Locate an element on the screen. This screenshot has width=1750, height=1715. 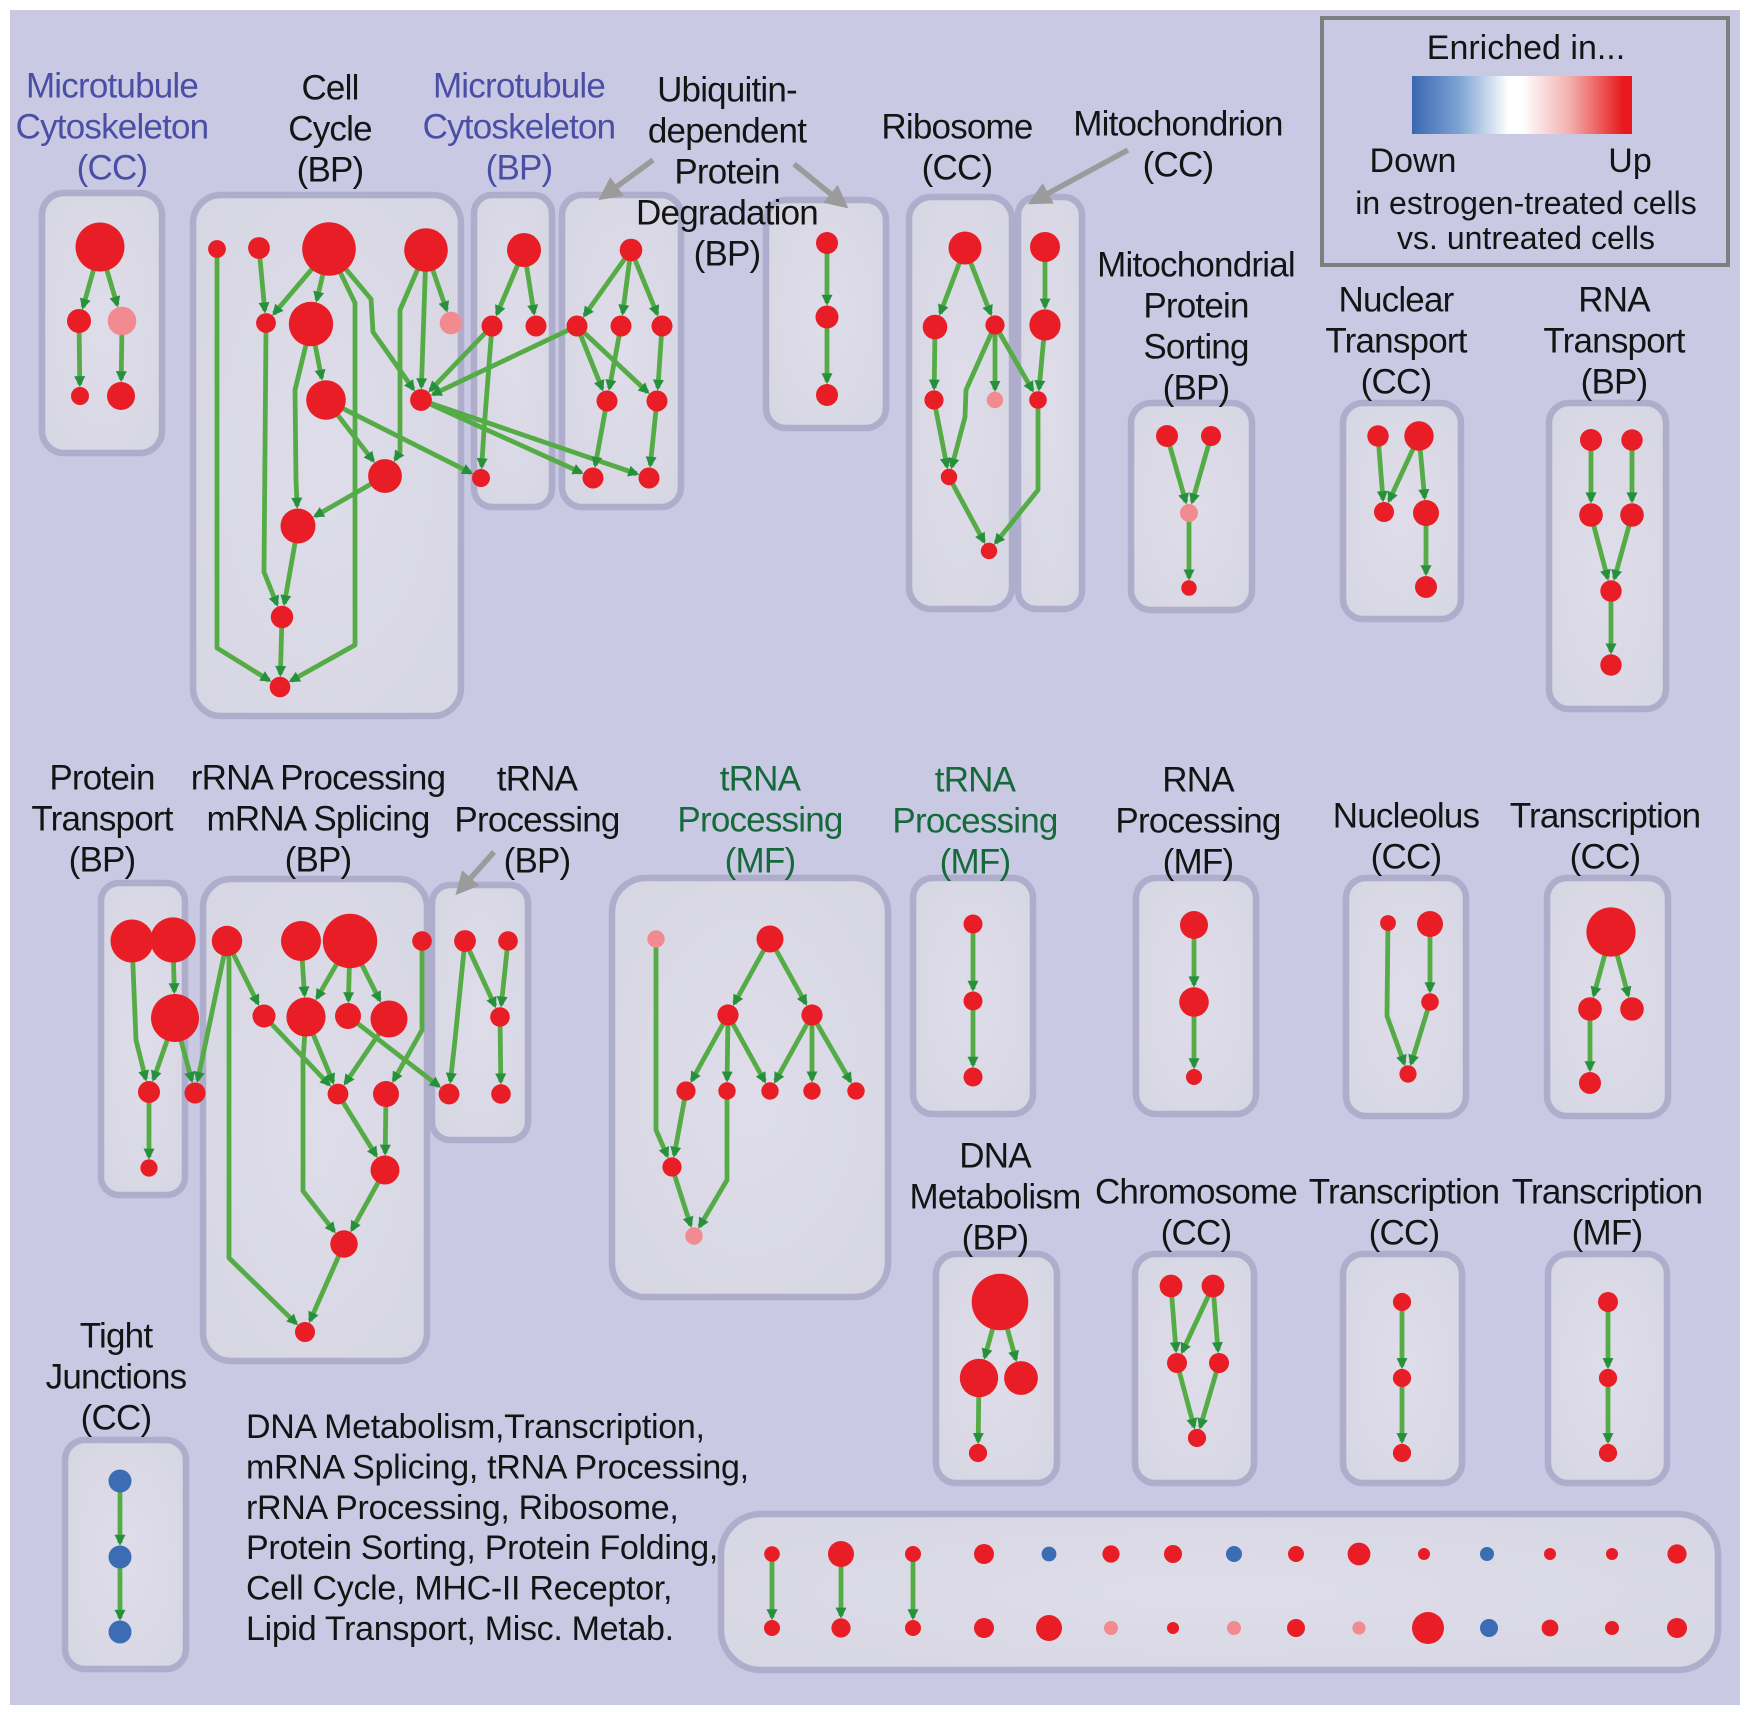
svg-text: Cell is located at coordinates (329, 88).